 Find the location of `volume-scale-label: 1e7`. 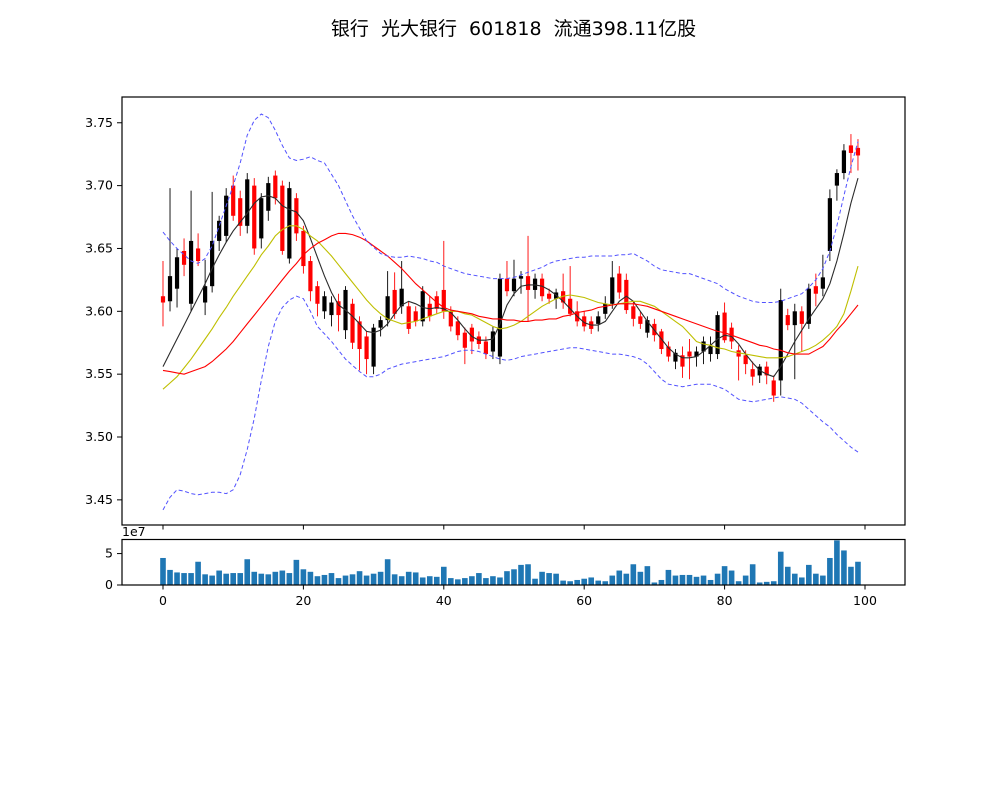

volume-scale-label: 1e7 is located at coordinates (134, 531).